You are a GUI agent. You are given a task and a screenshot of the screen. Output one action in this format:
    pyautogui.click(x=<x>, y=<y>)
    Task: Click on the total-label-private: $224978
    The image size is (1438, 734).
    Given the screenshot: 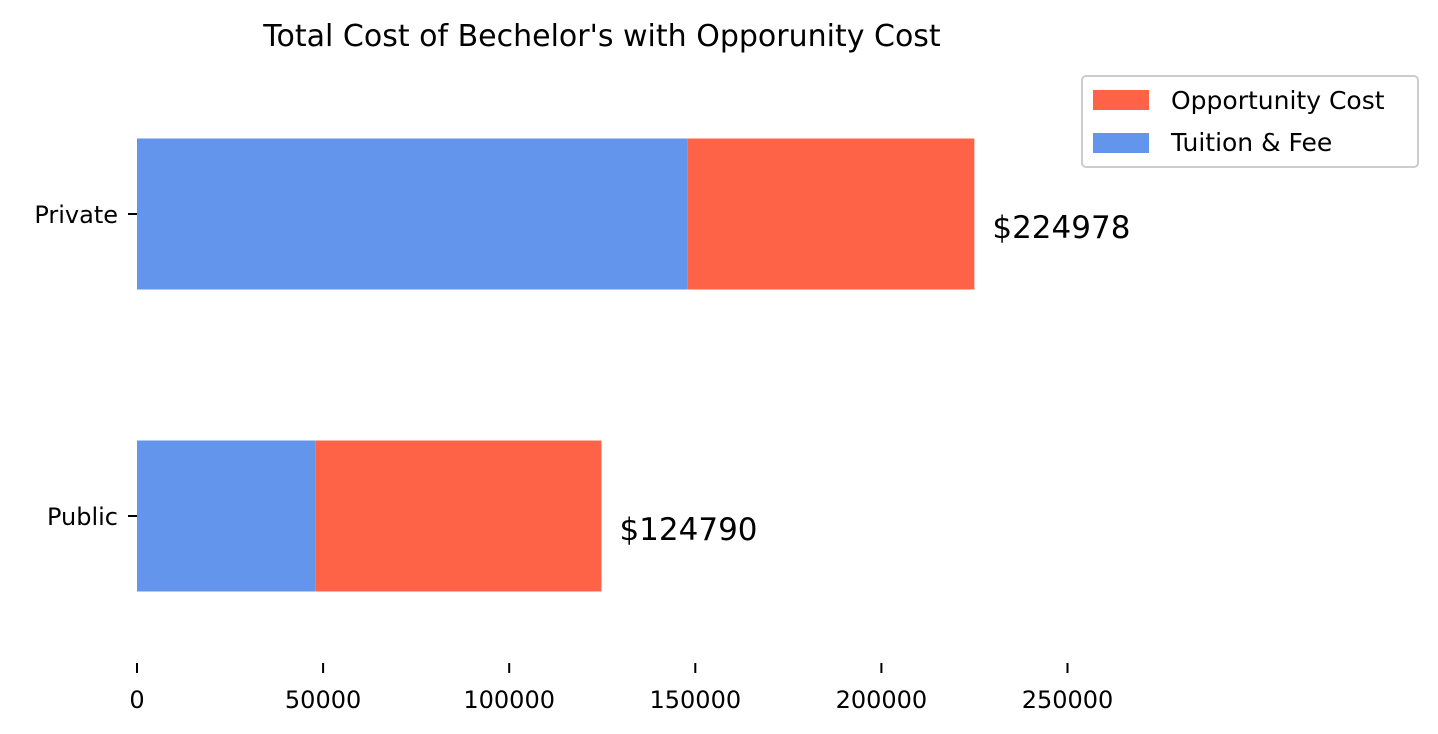 What is the action you would take?
    pyautogui.click(x=1061, y=228)
    